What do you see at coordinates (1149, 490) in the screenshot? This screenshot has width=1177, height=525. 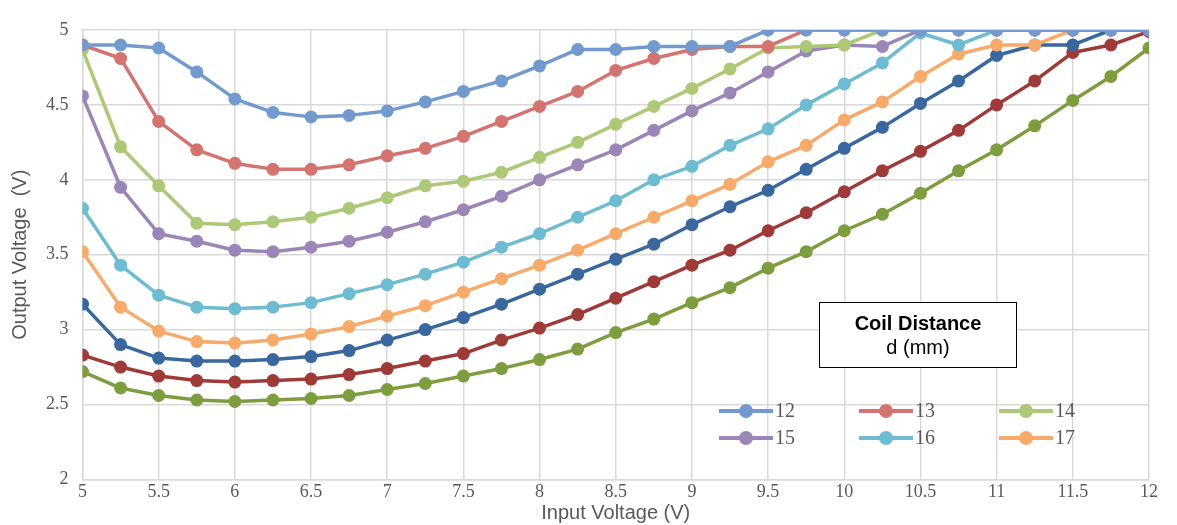 I see `x-tick-label: 12` at bounding box center [1149, 490].